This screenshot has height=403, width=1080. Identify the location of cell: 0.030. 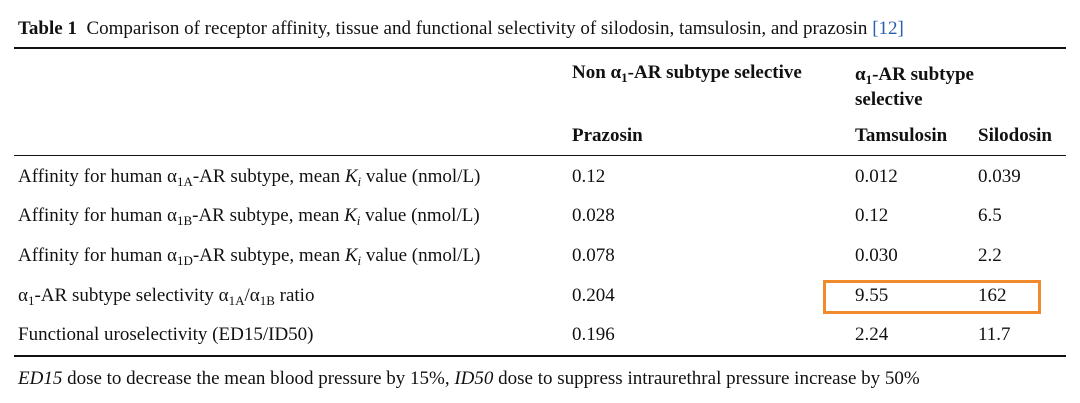
(876, 255).